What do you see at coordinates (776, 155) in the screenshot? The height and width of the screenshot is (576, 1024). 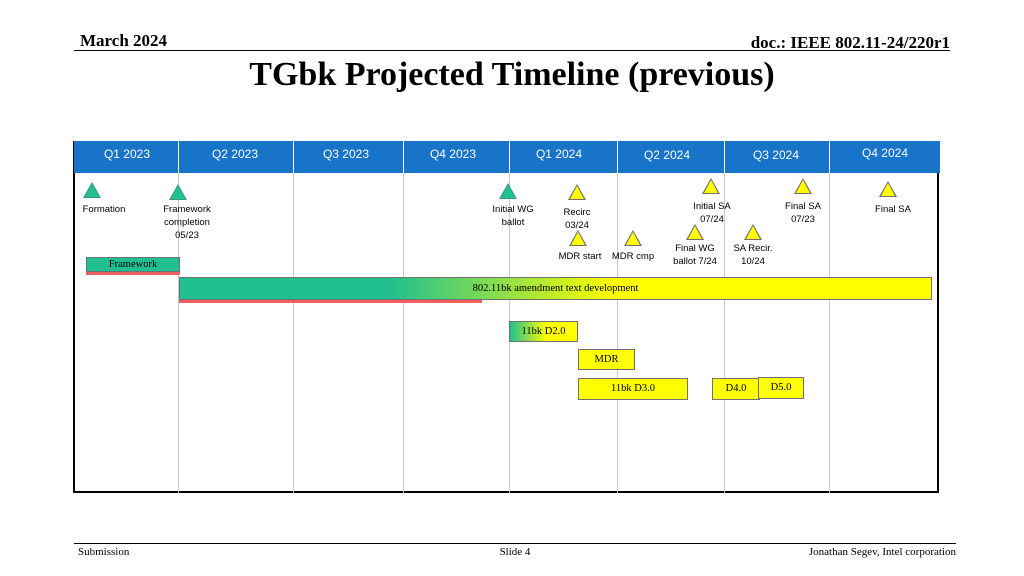 I see `quarter-label-q3-2024: Q3 2024` at bounding box center [776, 155].